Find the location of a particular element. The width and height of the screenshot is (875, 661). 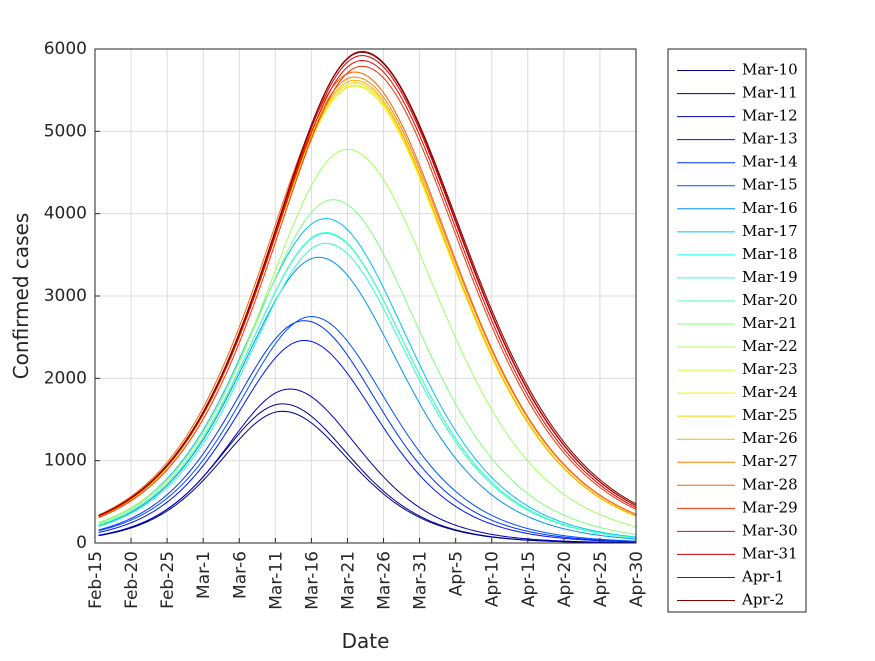

x-tick-label: Mar-21 is located at coordinates (348, 580).